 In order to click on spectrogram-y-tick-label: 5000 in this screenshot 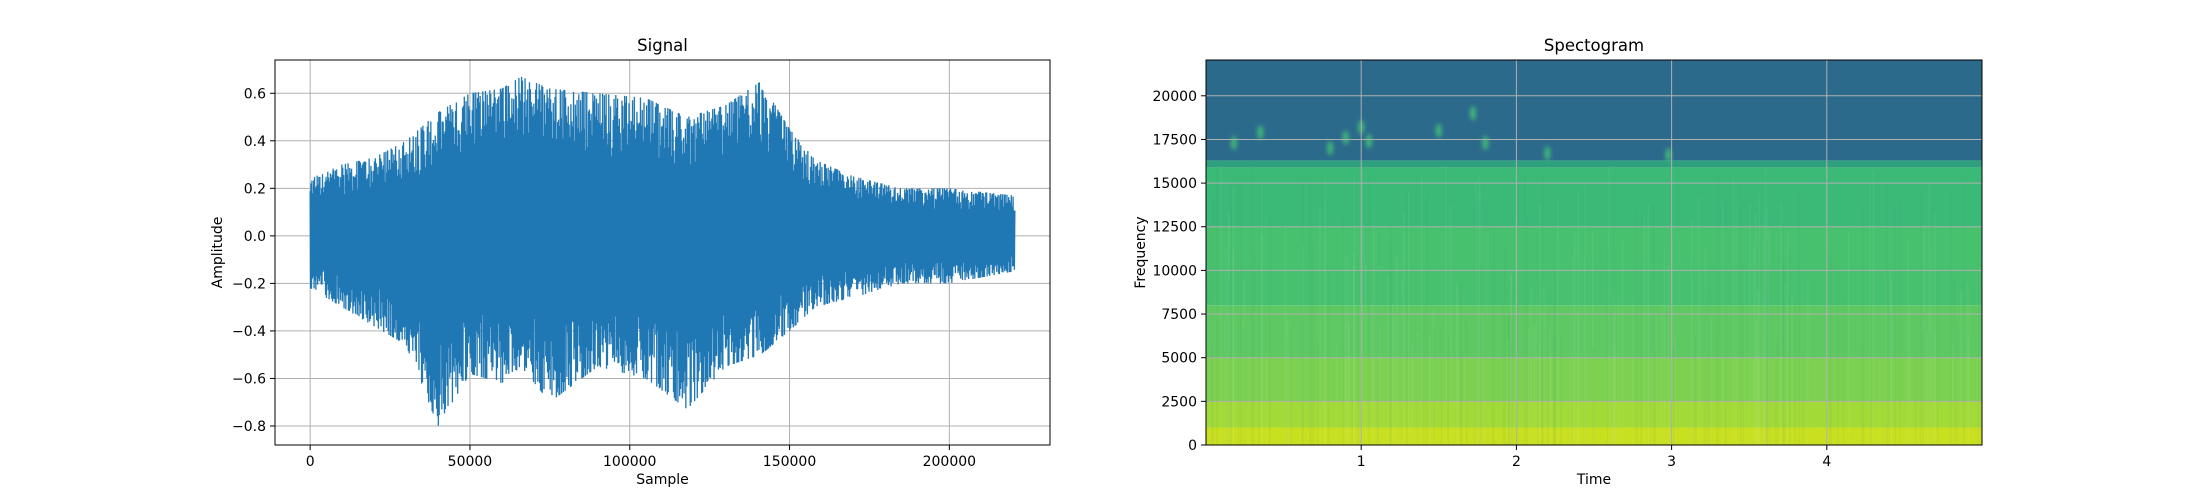, I will do `click(1179, 359)`.